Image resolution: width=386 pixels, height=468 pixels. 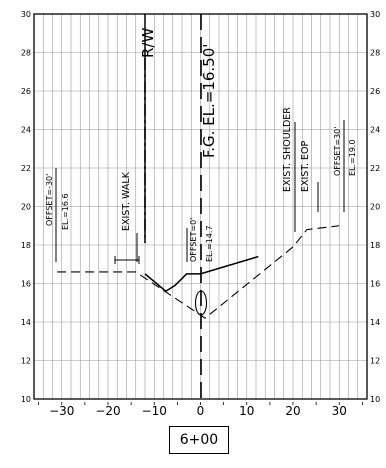 I want to click on x-tick-label: −20, so click(x=107, y=411).